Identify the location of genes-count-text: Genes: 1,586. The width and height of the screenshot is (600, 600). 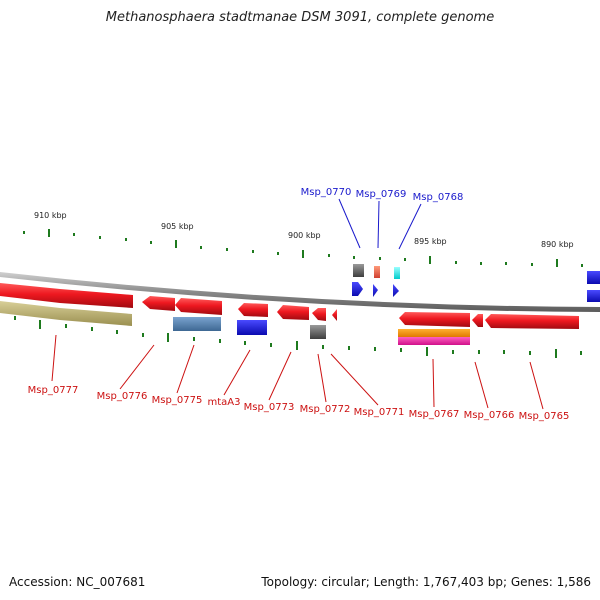
(550, 582).